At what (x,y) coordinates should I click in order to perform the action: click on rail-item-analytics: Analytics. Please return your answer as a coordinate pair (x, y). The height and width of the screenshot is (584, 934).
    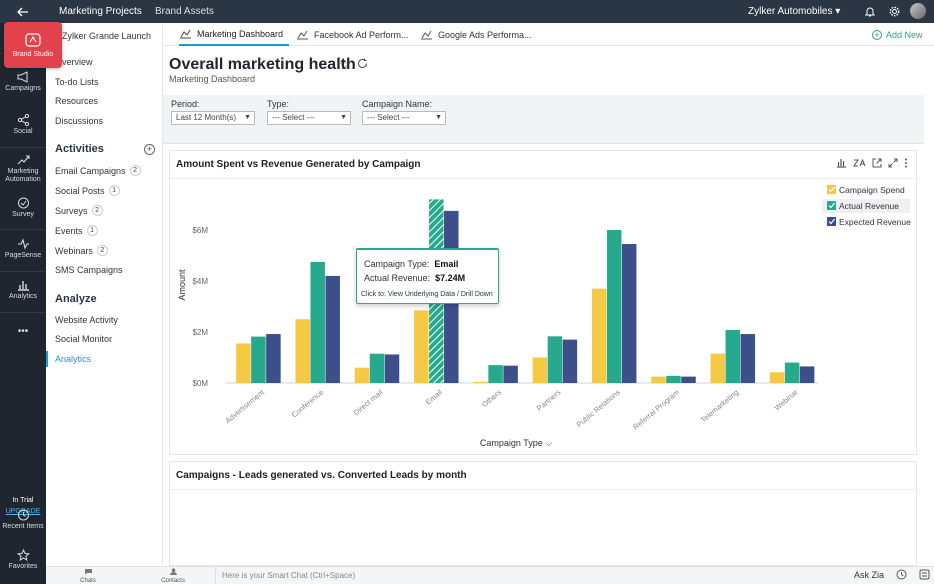
    Looking at the image, I should click on (23, 290).